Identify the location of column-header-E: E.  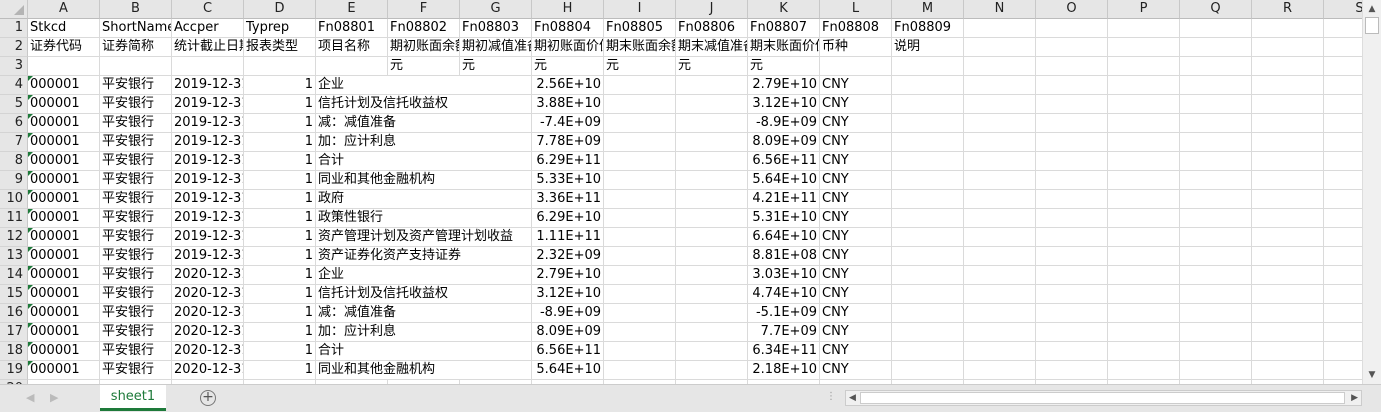
(352, 9).